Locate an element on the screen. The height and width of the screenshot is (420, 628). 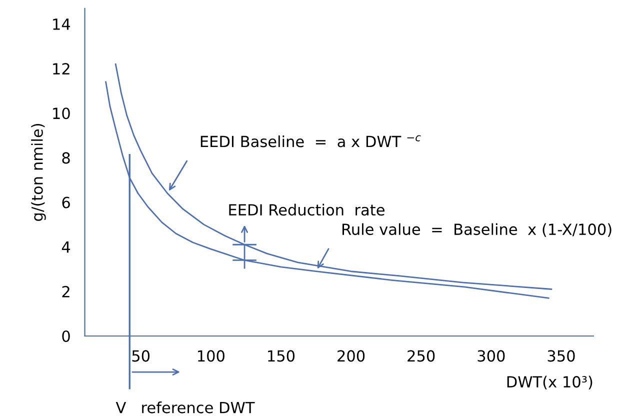
x-tick-label: 150 is located at coordinates (281, 356).